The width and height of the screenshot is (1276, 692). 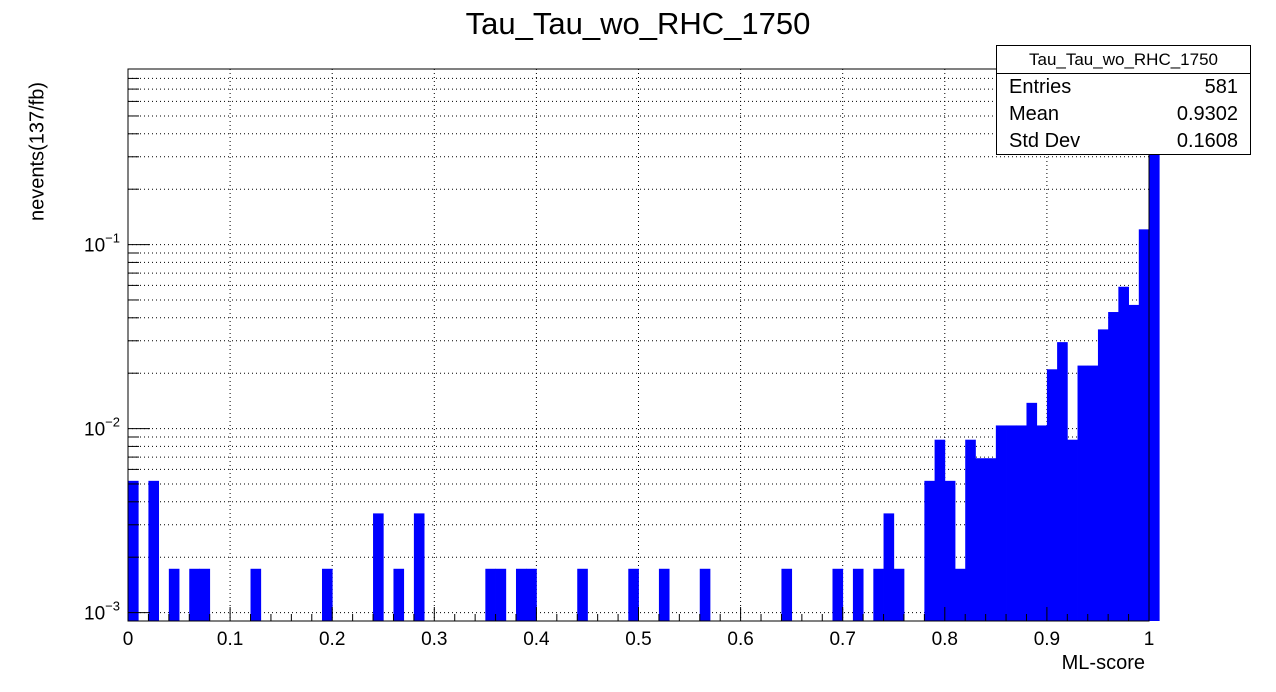 I want to click on stats-label: Entries, so click(x=1040, y=87).